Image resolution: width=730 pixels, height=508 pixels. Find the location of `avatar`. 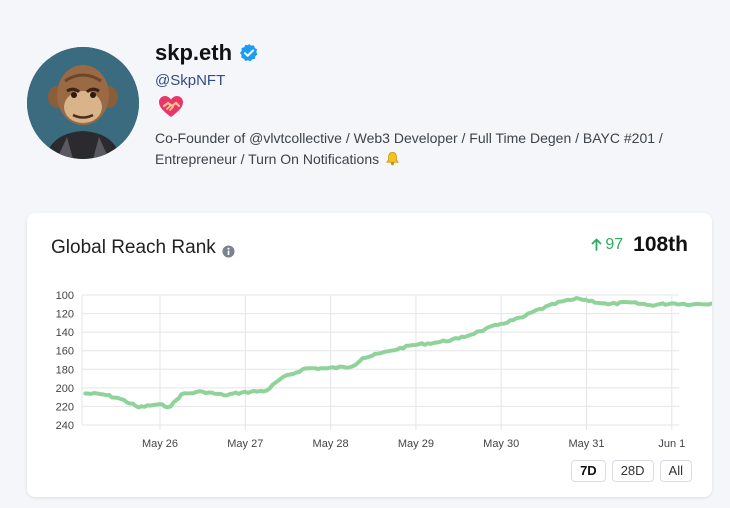

avatar is located at coordinates (83, 103).